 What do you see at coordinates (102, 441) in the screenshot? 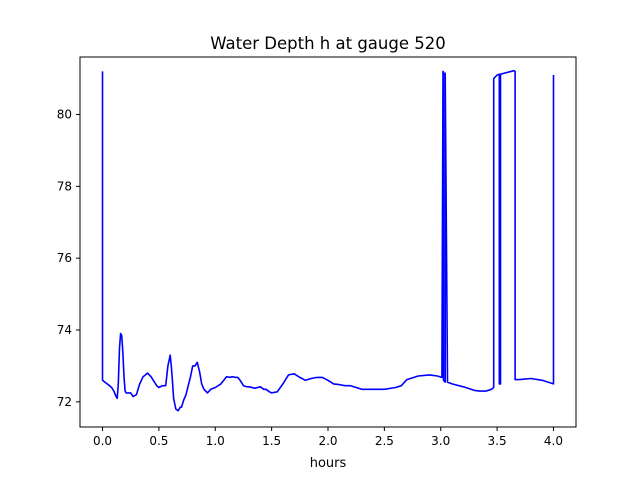
I see `x-tick-label: 0.0` at bounding box center [102, 441].